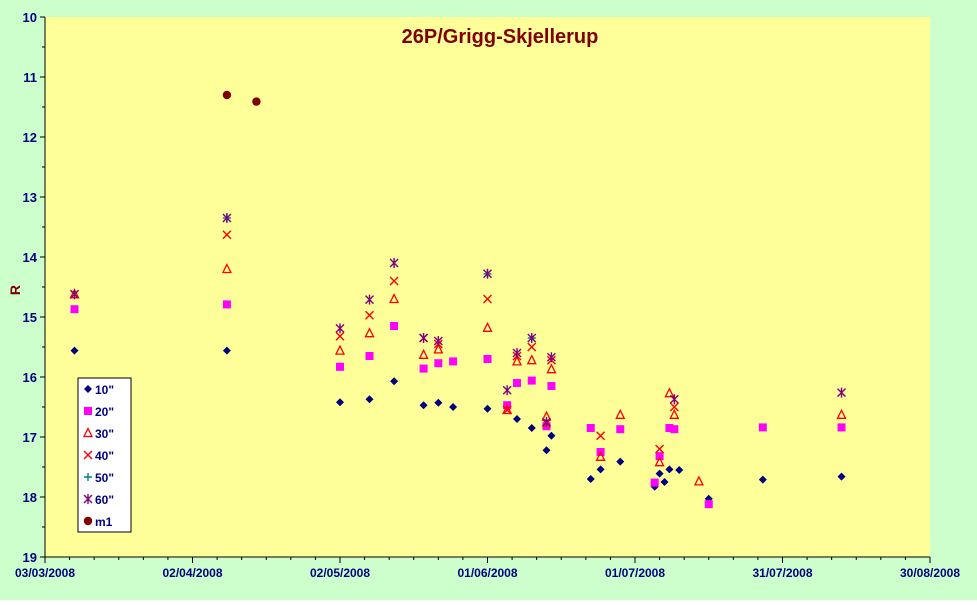  What do you see at coordinates (104, 500) in the screenshot?
I see `legend-label: 60"` at bounding box center [104, 500].